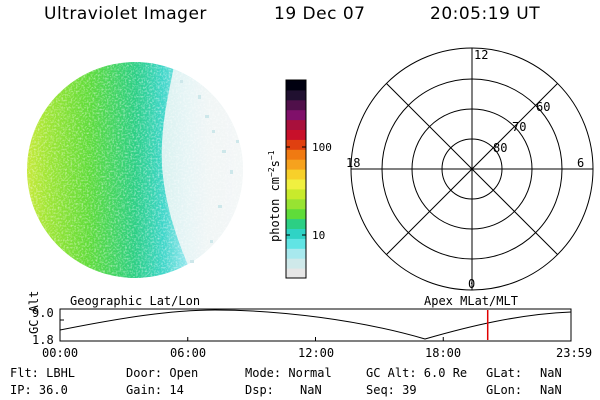  I want to click on mlt-label-6: 6, so click(580, 163).